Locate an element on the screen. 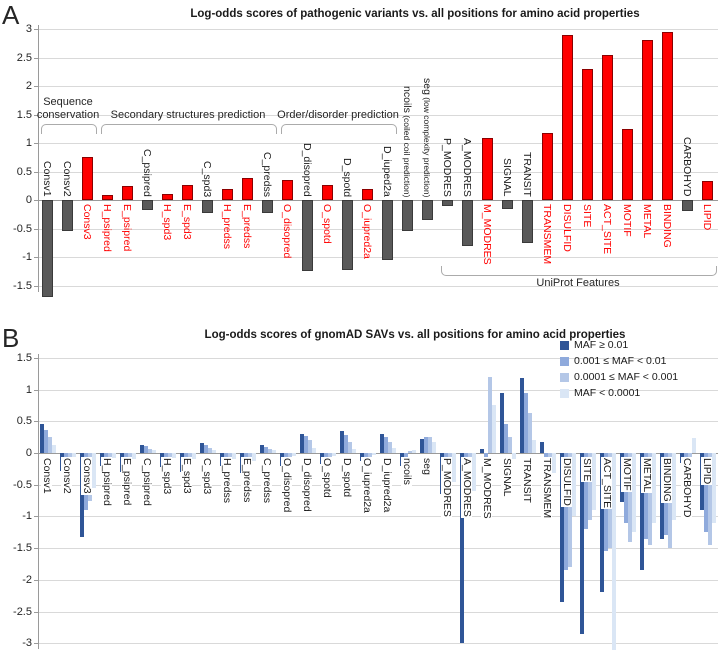  bar-Consv3-s0 is located at coordinates (82, 495).